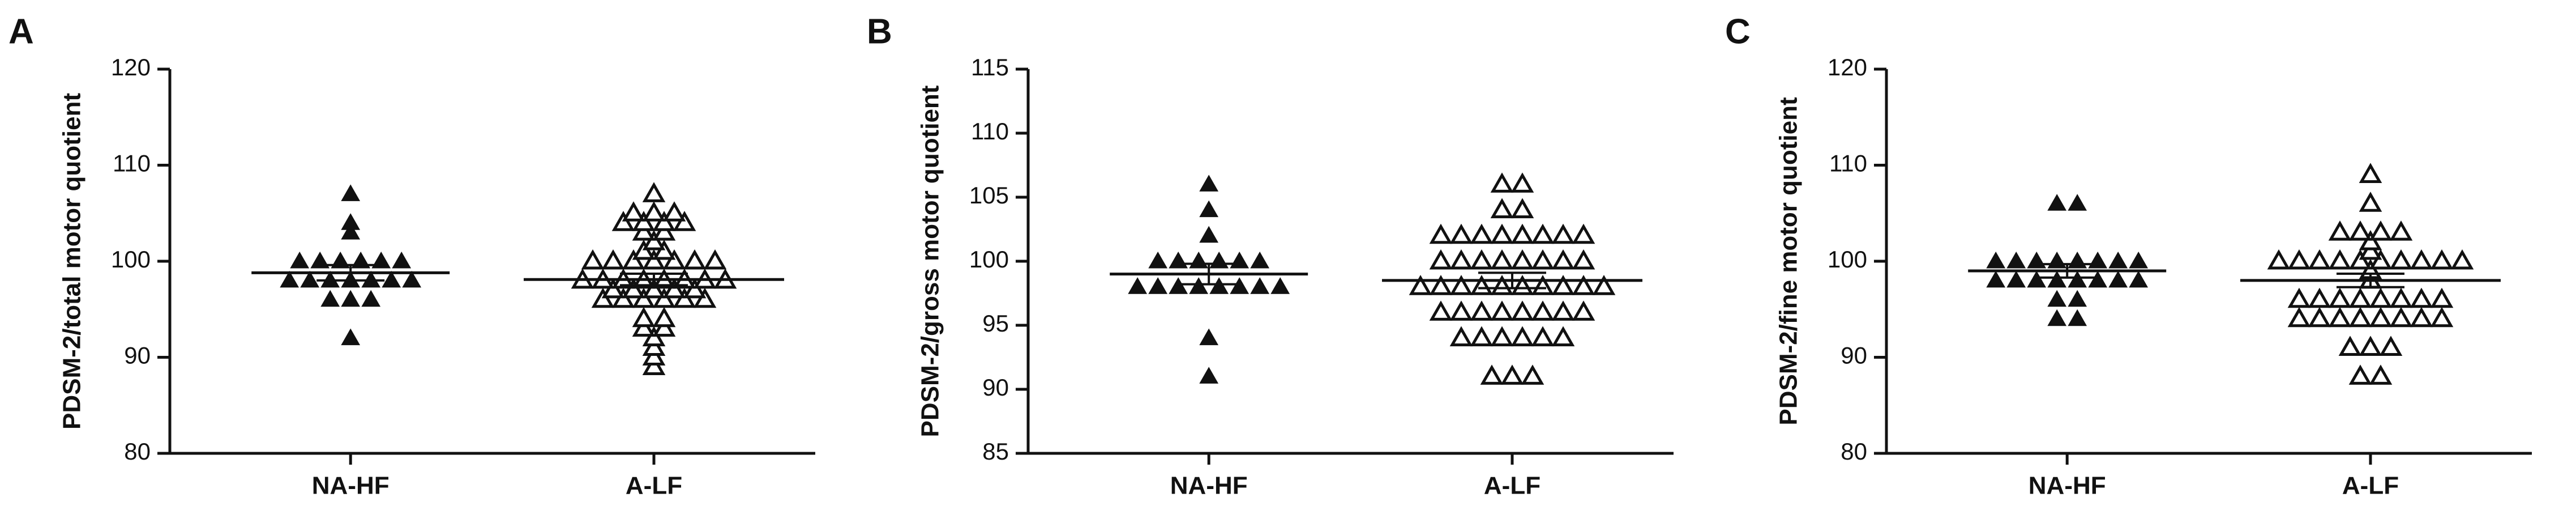 The image size is (2576, 510). What do you see at coordinates (21, 31) in the screenshot?
I see `panel-label: A` at bounding box center [21, 31].